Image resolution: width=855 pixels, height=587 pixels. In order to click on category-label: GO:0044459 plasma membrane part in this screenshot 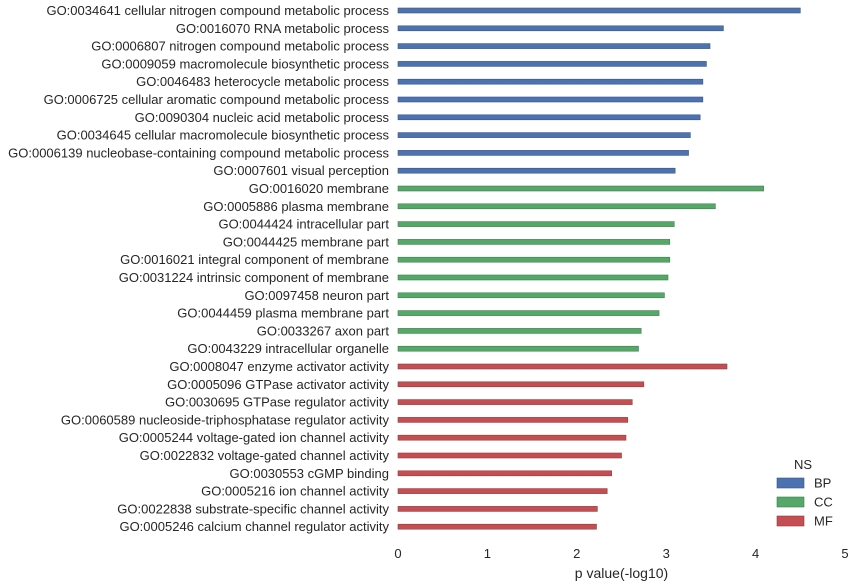, I will do `click(283, 313)`.